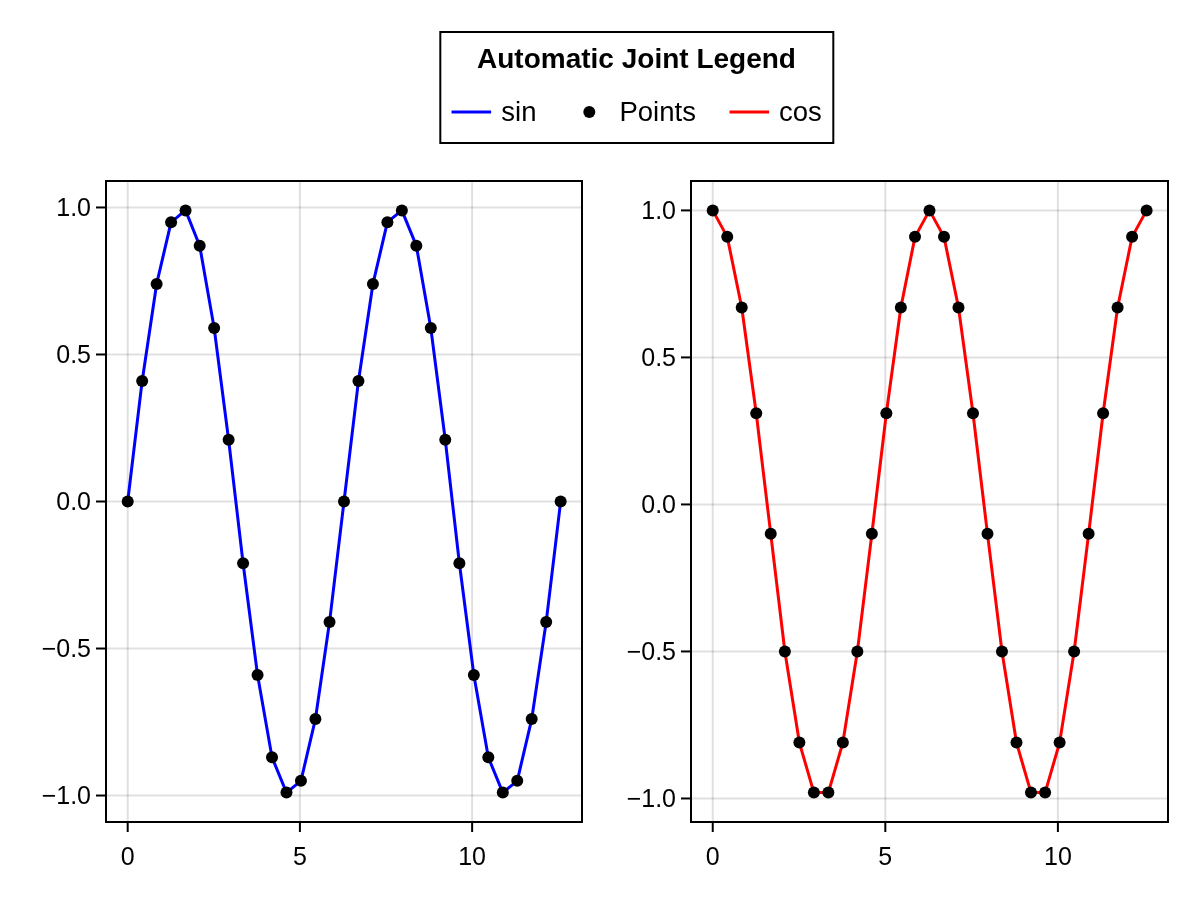  Describe the element at coordinates (636, 59) in the screenshot. I see `legend-title: Automatic Joint Legend` at that location.